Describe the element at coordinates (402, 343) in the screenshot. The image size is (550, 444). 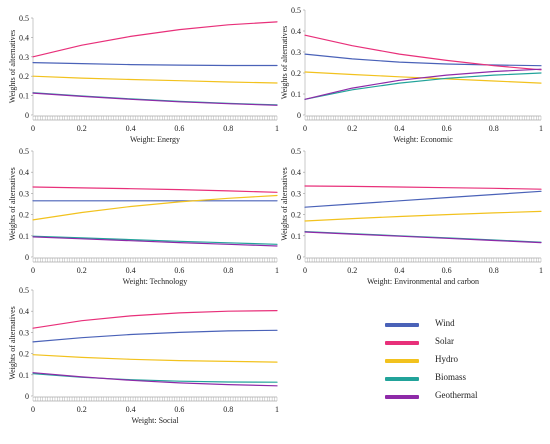
I see `legend-swatch-solar` at that location.